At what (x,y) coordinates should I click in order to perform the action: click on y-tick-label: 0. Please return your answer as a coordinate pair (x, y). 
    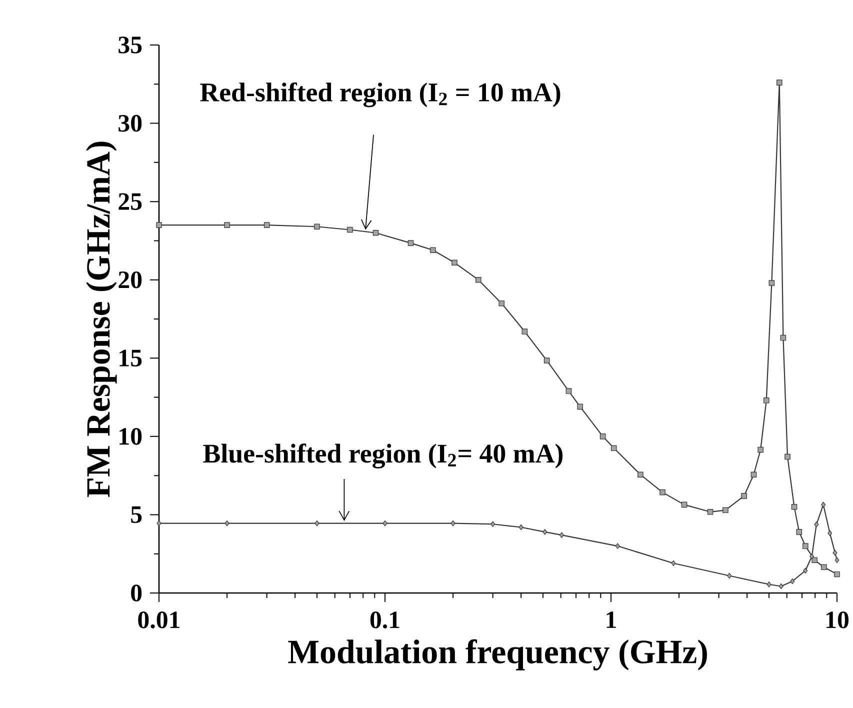
    Looking at the image, I should click on (136, 593).